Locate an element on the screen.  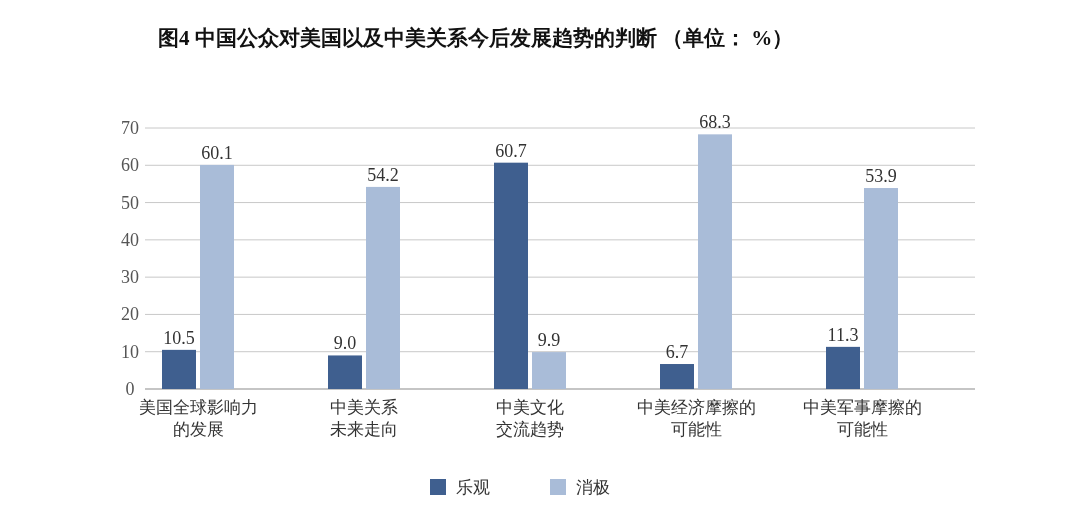
x-tick-label: 中美文化交流趋势 is located at coordinates (530, 418).